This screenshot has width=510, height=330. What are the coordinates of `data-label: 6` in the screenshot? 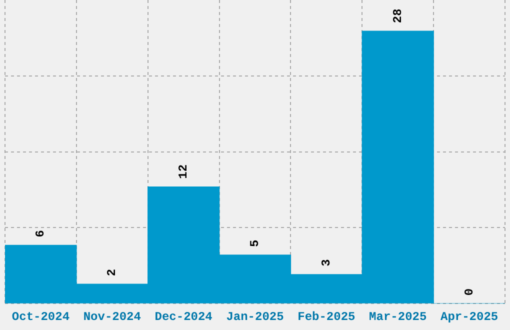 It's located at (41, 234).